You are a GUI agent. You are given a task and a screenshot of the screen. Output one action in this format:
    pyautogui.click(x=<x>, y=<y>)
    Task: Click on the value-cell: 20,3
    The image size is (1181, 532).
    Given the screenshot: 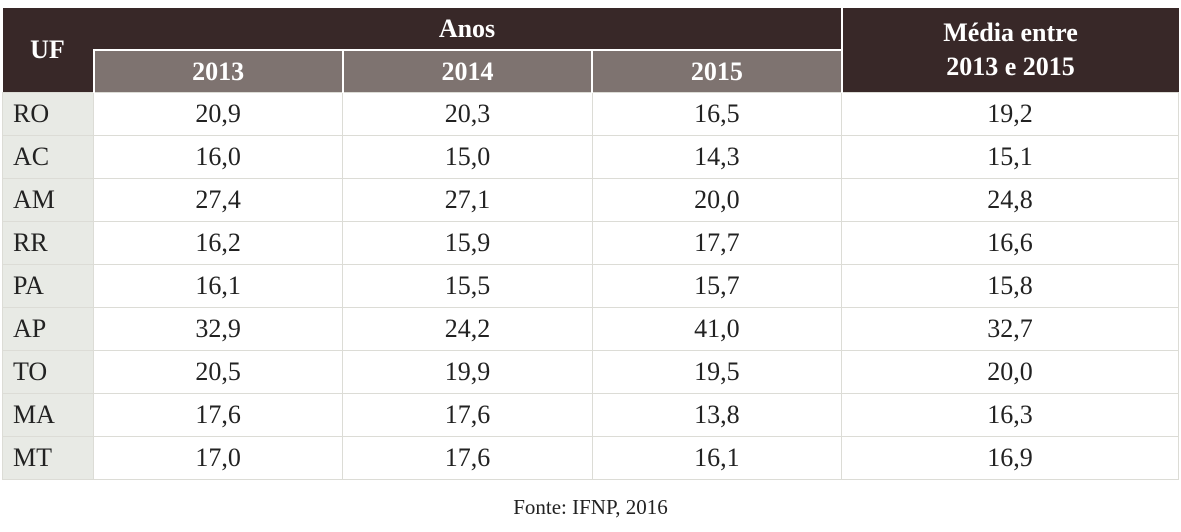 What is the action you would take?
    pyautogui.click(x=467, y=114)
    